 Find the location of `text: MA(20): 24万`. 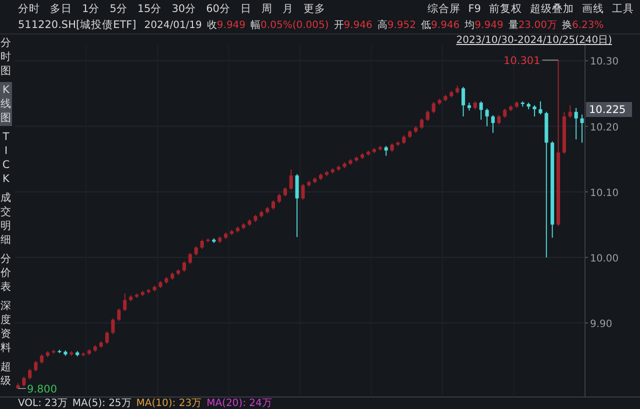

text: MA(20): 24万 is located at coordinates (239, 403).